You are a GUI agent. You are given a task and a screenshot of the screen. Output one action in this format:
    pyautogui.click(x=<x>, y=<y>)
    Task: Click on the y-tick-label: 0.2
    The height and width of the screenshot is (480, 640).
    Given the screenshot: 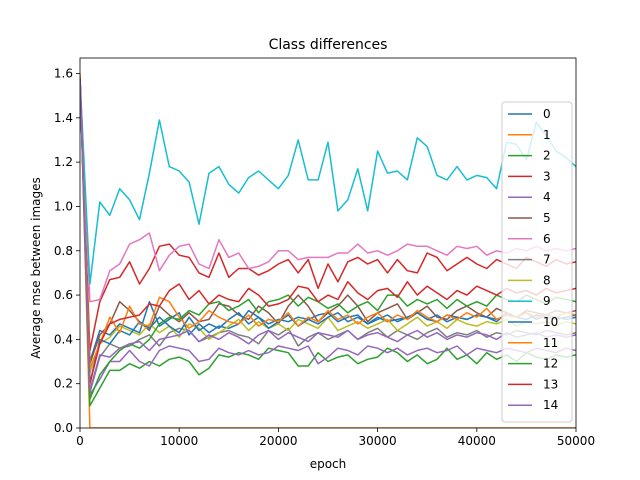 What is the action you would take?
    pyautogui.click(x=63, y=384)
    